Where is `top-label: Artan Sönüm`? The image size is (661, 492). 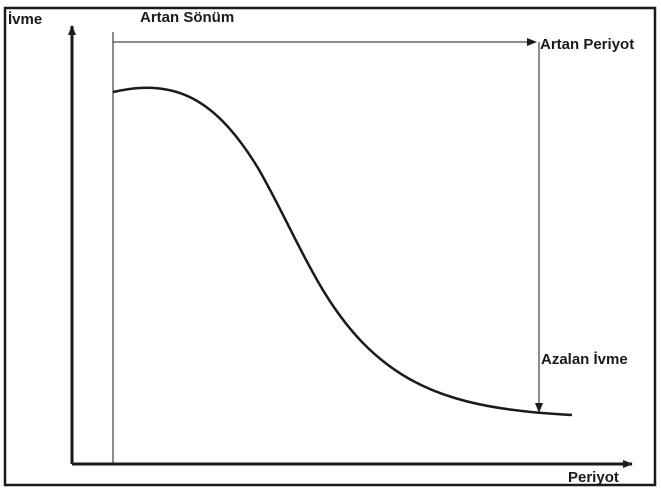
top-label: Artan Sönüm is located at coordinates (187, 17).